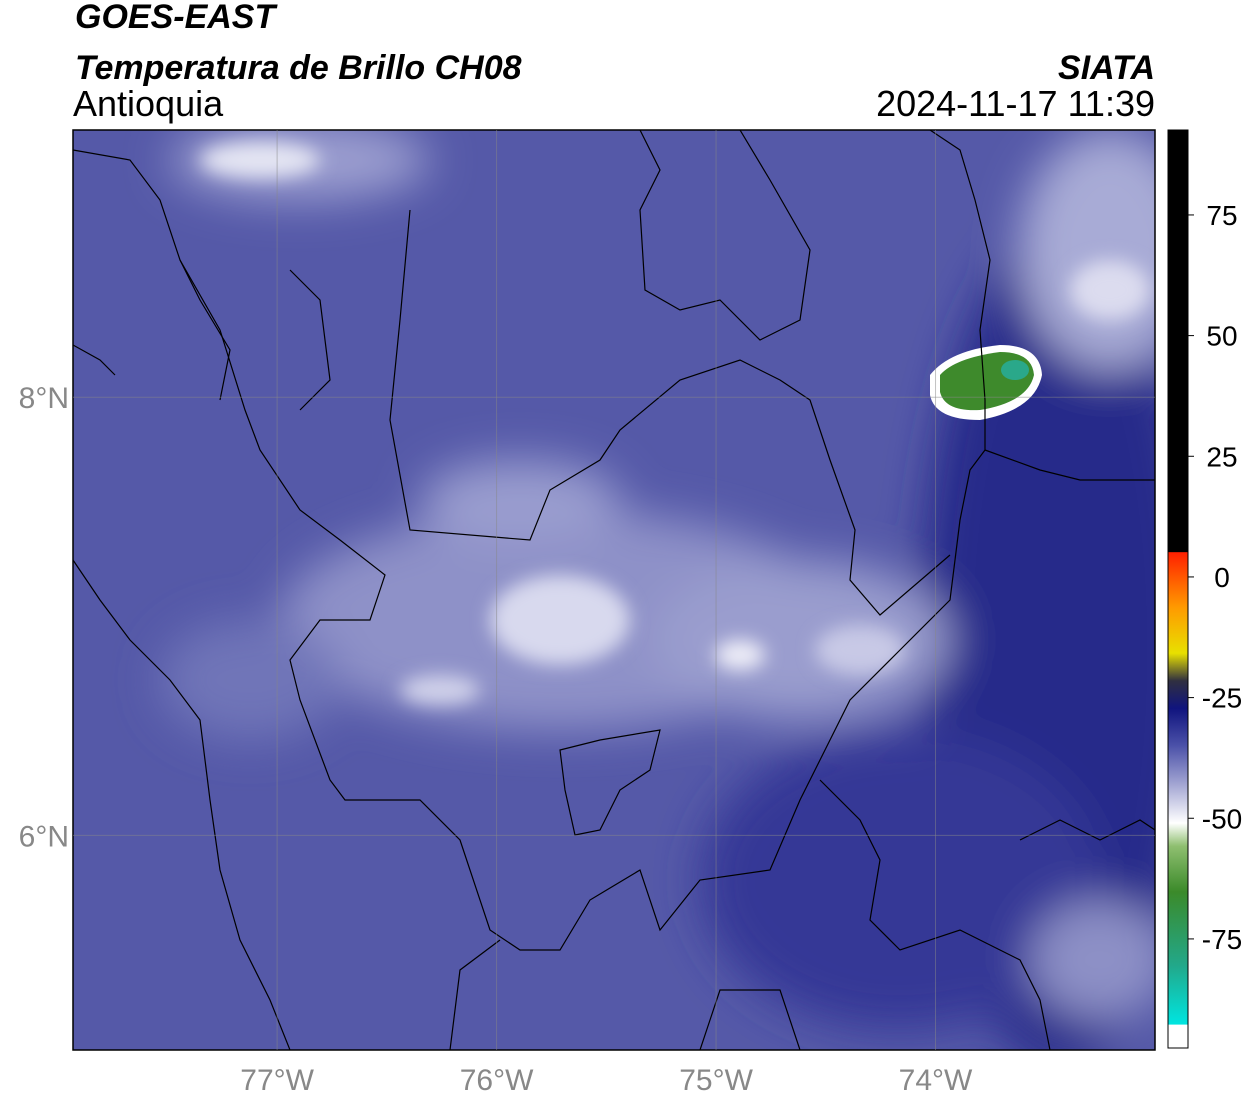 This screenshot has width=1252, height=1104. What do you see at coordinates (1222, 939) in the screenshot?
I see `colorbar-tick-label: -75` at bounding box center [1222, 939].